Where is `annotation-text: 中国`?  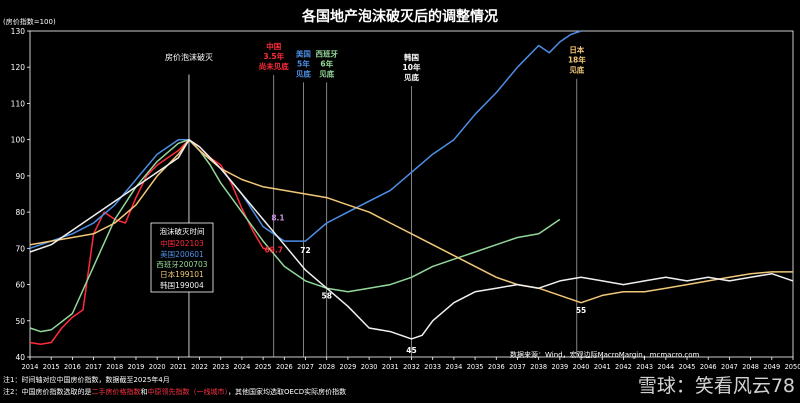 annotation-text: 中国 is located at coordinates (273, 46).